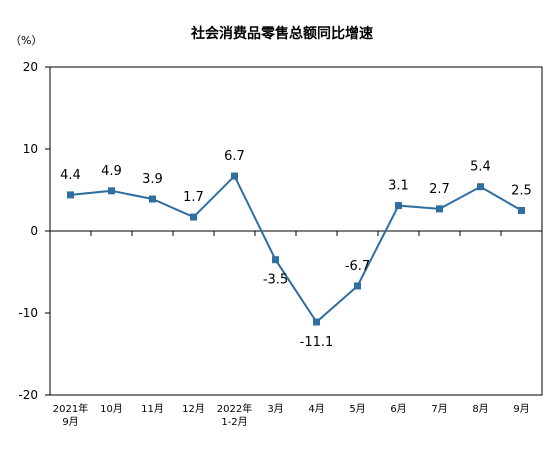 Image resolution: width=554 pixels, height=449 pixels. I want to click on data-label: -3.5, so click(275, 280).